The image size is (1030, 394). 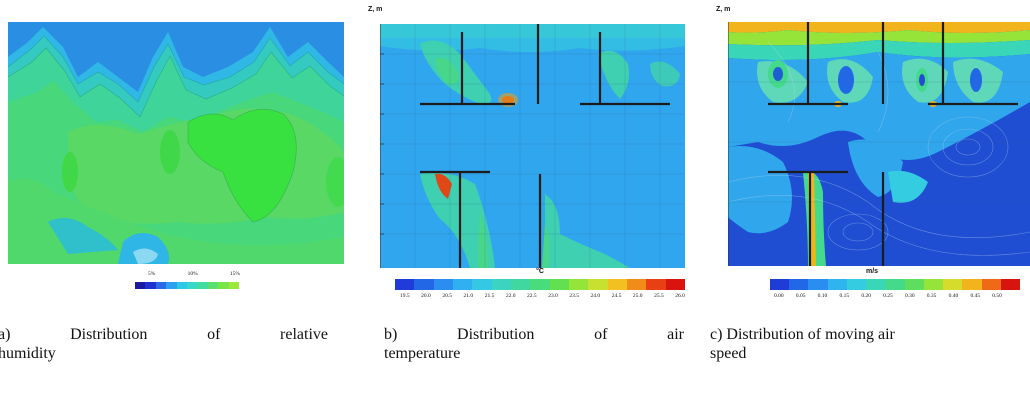 What do you see at coordinates (304, 334) in the screenshot?
I see `caption-a-word3: relative` at bounding box center [304, 334].